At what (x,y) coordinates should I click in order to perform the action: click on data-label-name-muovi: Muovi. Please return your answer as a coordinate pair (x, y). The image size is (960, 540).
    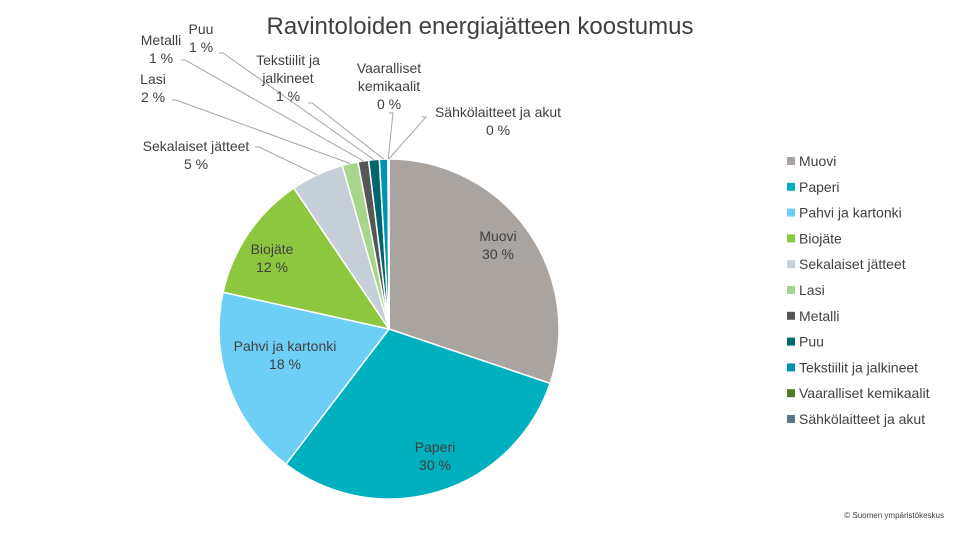
    Looking at the image, I should click on (497, 236).